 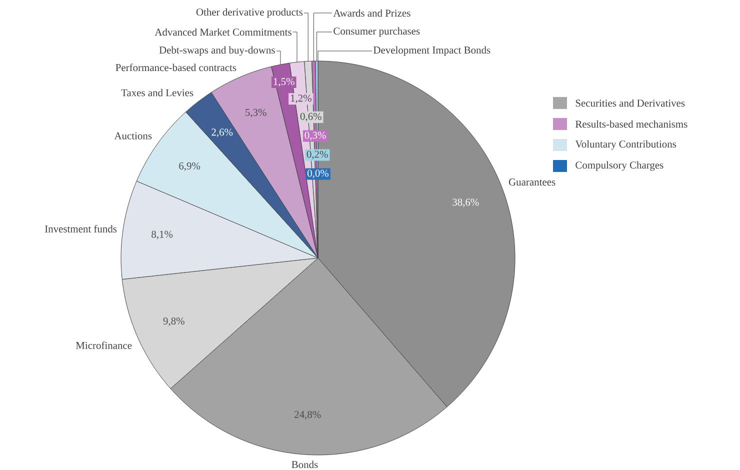 I want to click on slice-label: Auctions, so click(x=133, y=136).